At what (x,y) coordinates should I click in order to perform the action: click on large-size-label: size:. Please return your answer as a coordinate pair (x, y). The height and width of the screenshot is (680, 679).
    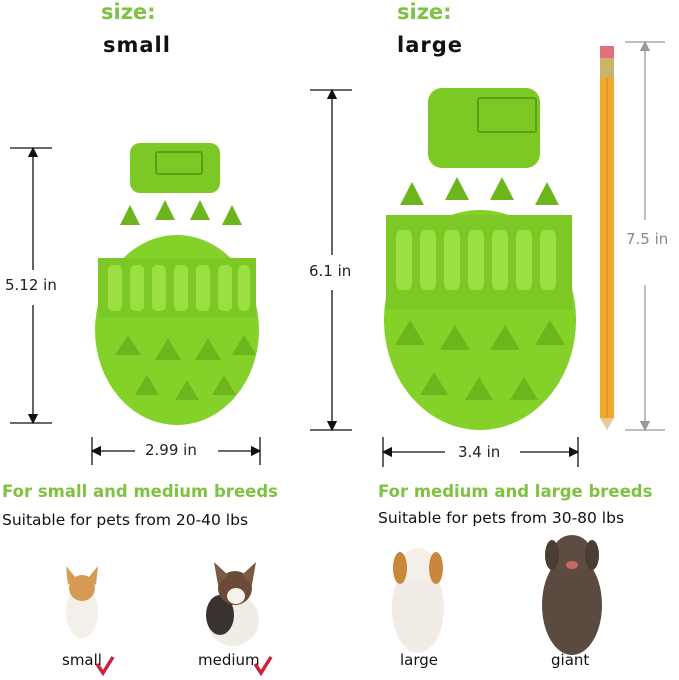
    Looking at the image, I should click on (424, 12).